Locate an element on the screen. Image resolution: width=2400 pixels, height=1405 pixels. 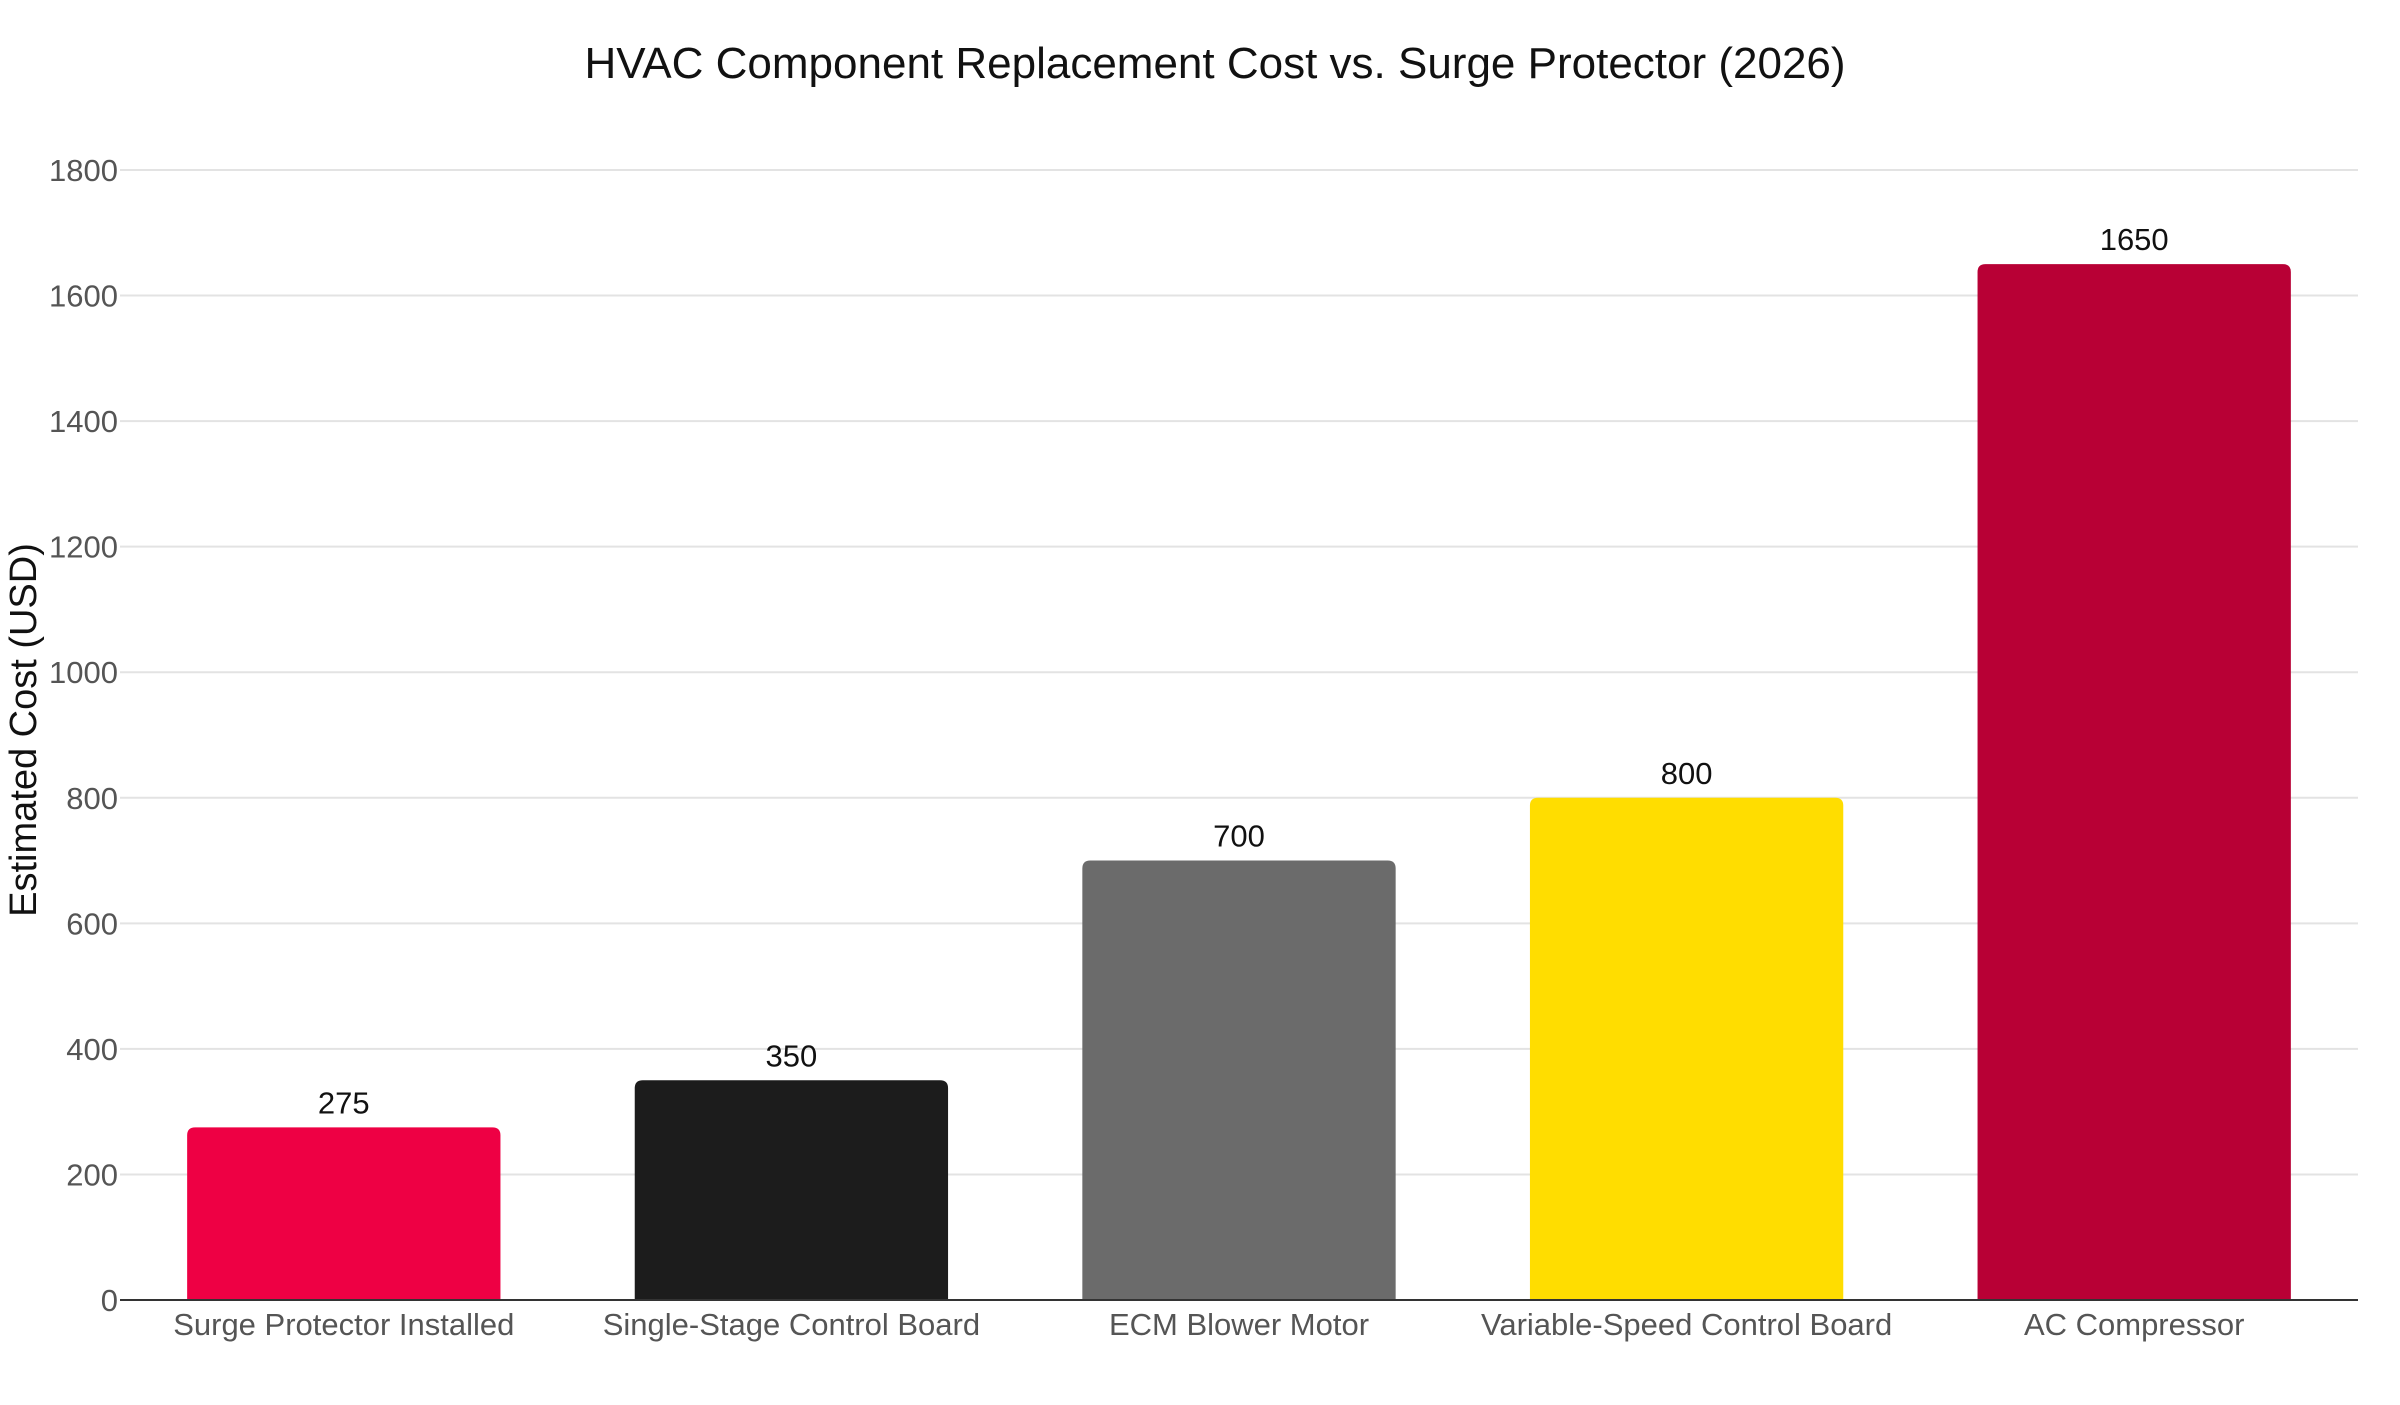
bar-value-label: 1650 is located at coordinates (2134, 239).